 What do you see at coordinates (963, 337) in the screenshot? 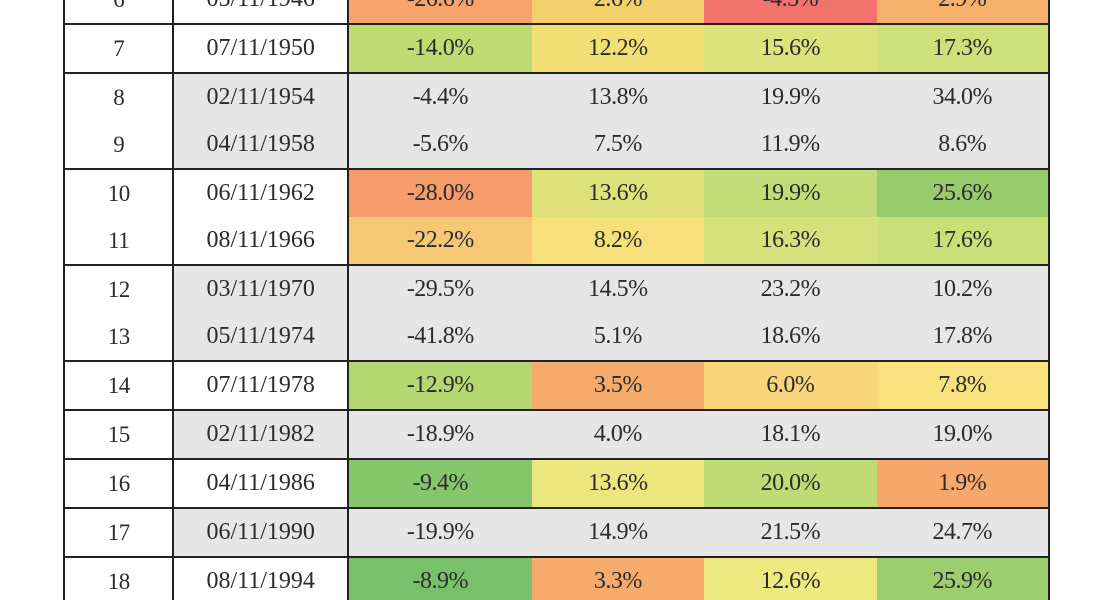
I see `return-cell: 17.8%` at bounding box center [963, 337].